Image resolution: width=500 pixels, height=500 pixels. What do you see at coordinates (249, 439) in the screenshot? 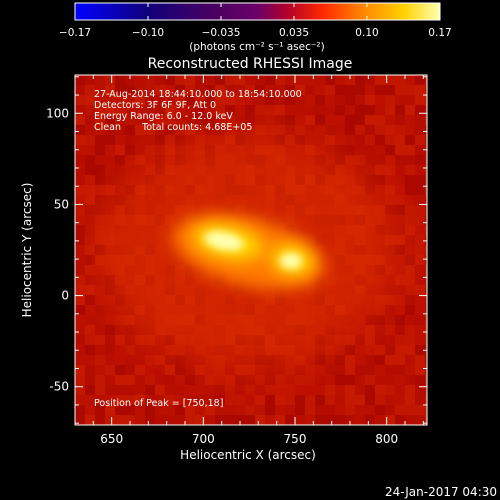
I see `x-axis-tick-labels: 650 700 750 800` at bounding box center [249, 439].